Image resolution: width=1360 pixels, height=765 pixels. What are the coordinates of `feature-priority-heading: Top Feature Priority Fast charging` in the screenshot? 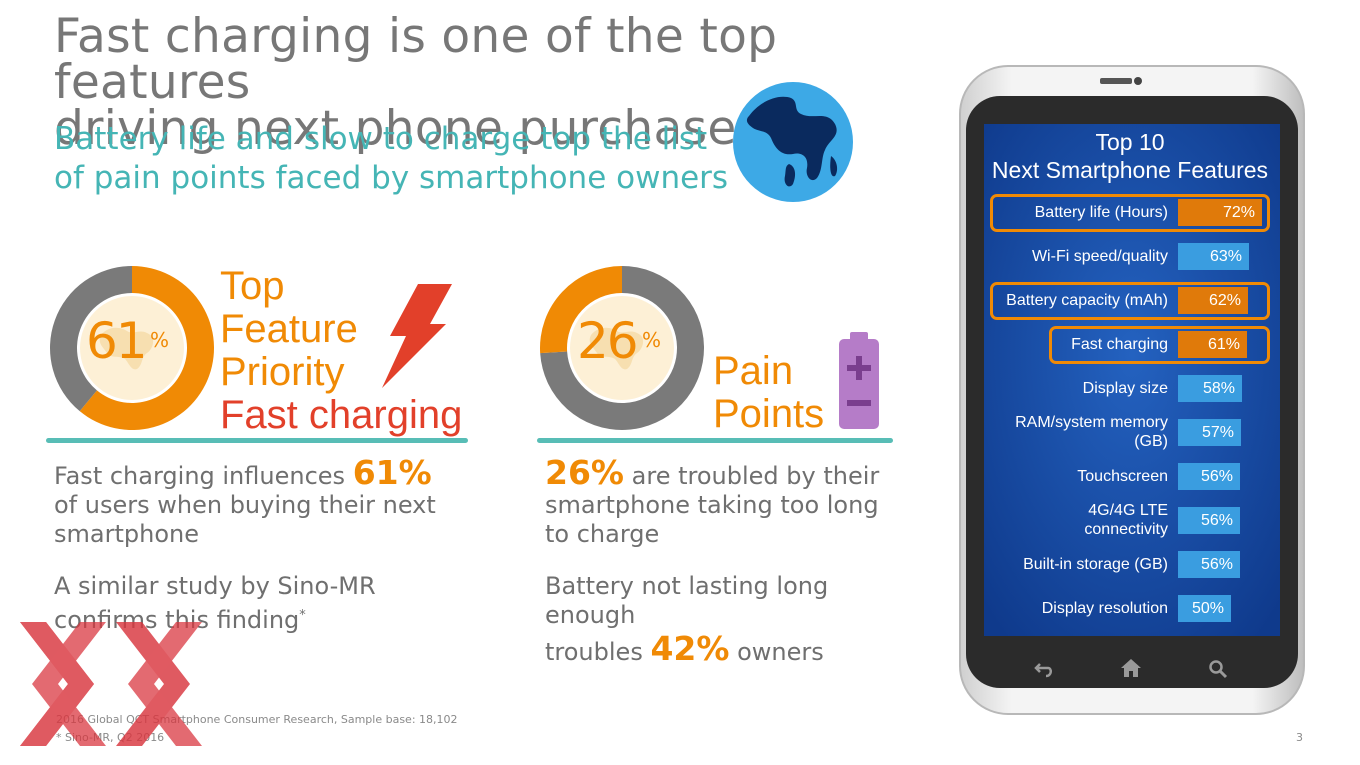 It's located at (341, 351).